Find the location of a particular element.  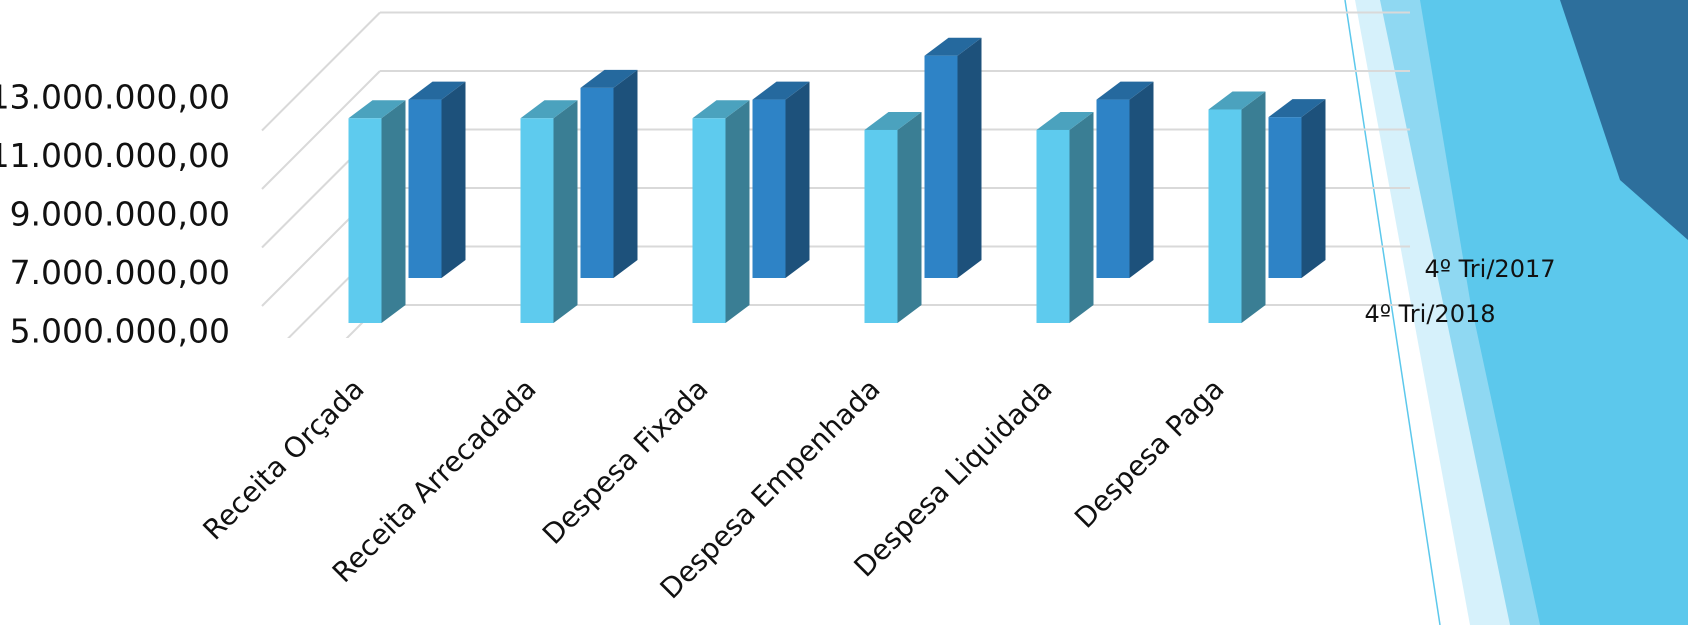

x-tick-label: Despesa Liquidada is located at coordinates (952, 477).